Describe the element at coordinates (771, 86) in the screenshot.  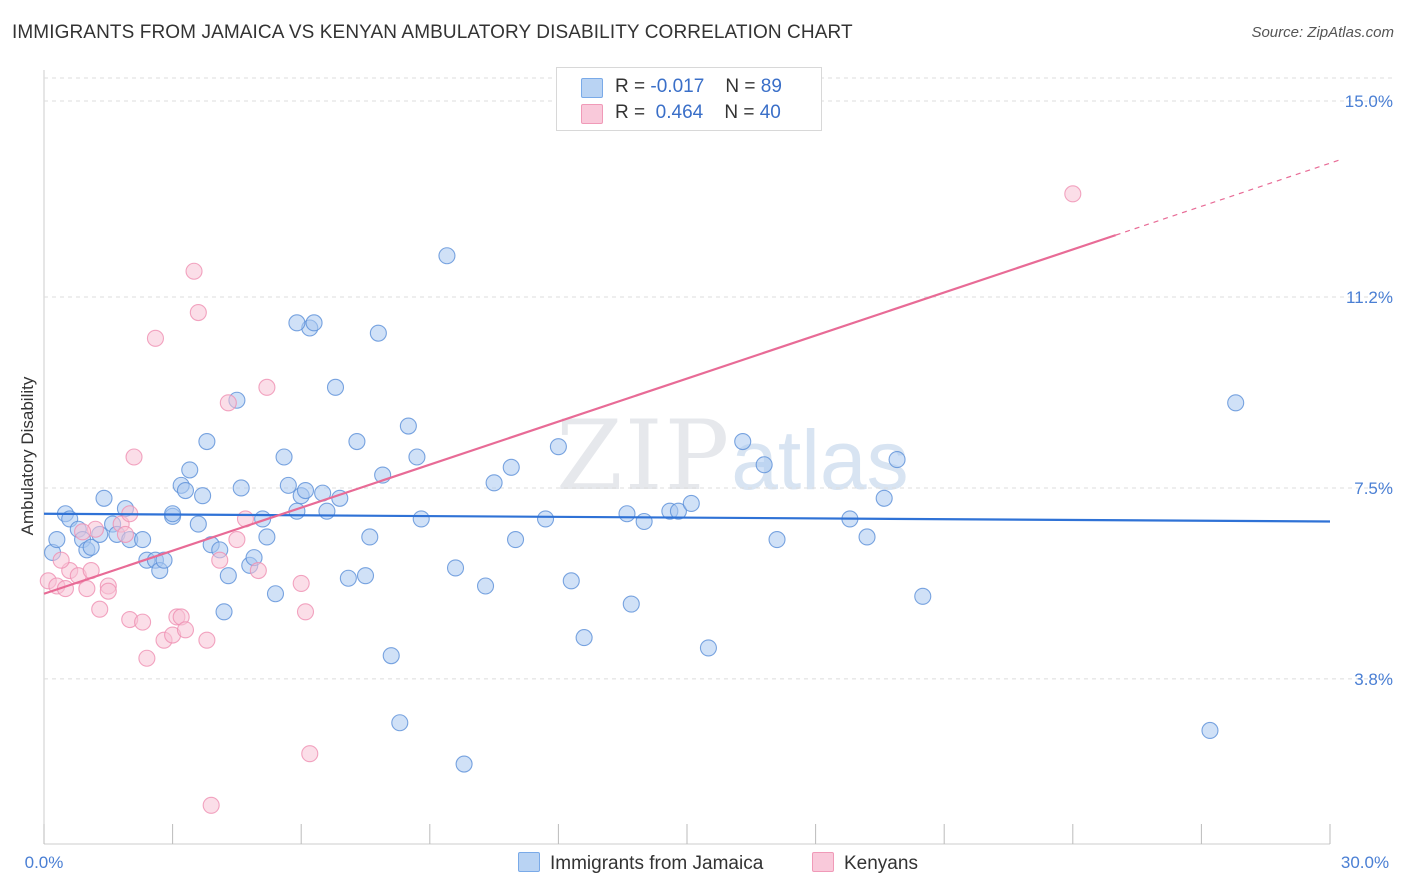
I see `legend-n-value-jamaica: 89` at that location.